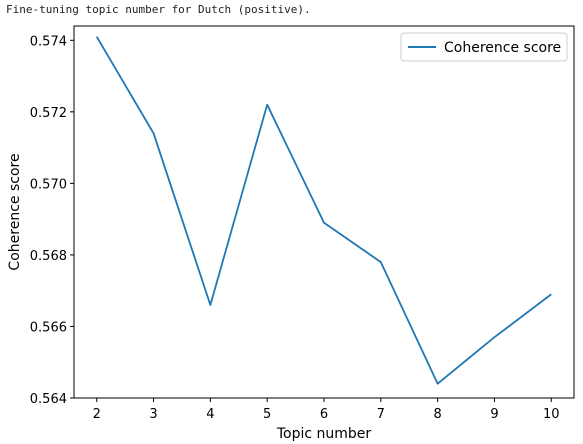 This screenshot has width=583, height=444. What do you see at coordinates (494, 414) in the screenshot?
I see `x-tick-label: 9` at bounding box center [494, 414].